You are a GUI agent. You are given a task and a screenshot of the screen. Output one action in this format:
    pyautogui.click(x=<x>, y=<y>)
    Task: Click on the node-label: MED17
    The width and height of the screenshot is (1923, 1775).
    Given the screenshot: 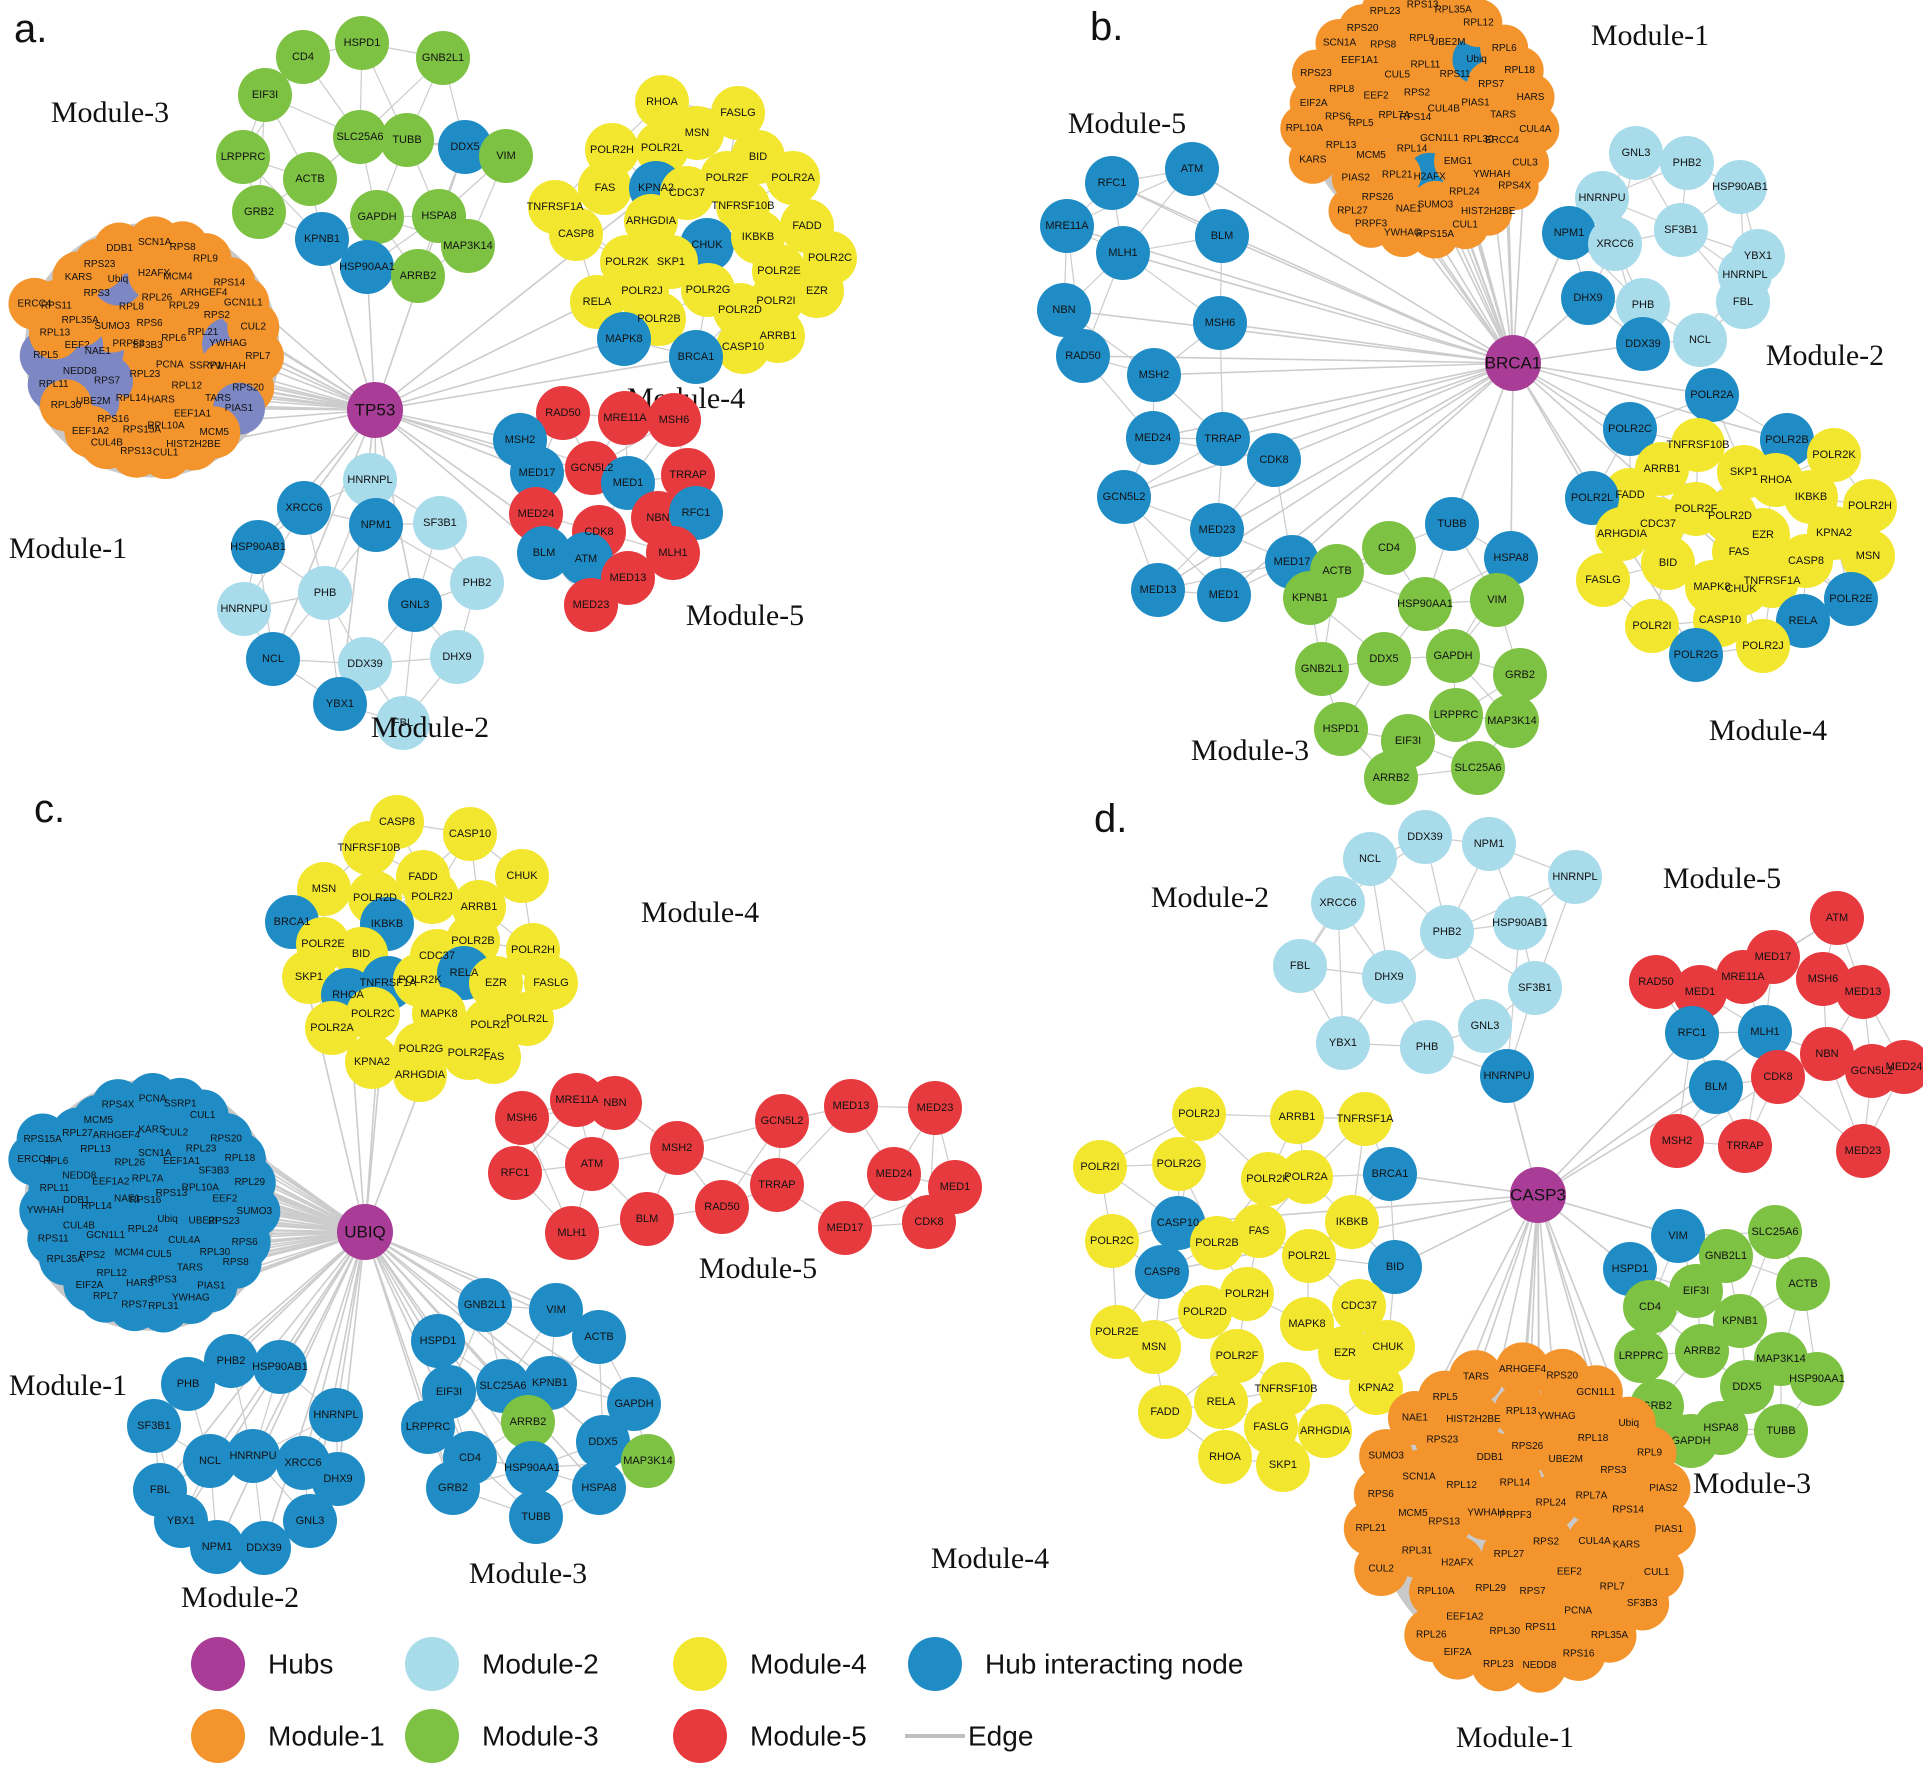 What is the action you would take?
    pyautogui.click(x=537, y=473)
    